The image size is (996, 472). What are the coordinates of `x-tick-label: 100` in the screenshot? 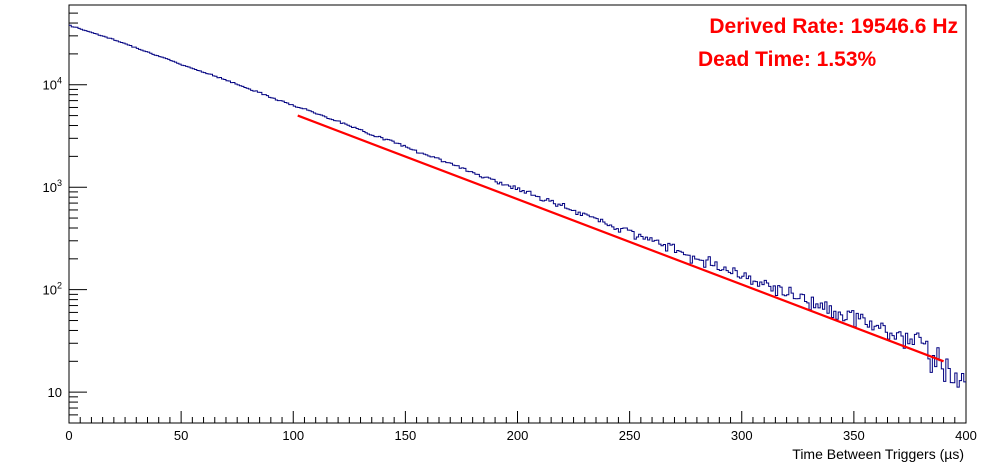 It's located at (293, 435).